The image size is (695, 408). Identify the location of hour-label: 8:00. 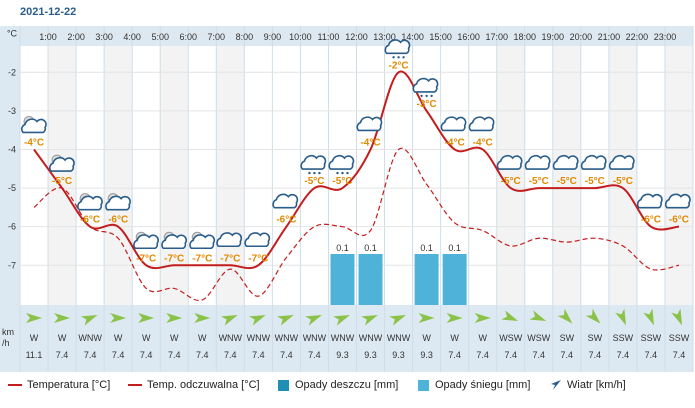
(245, 37).